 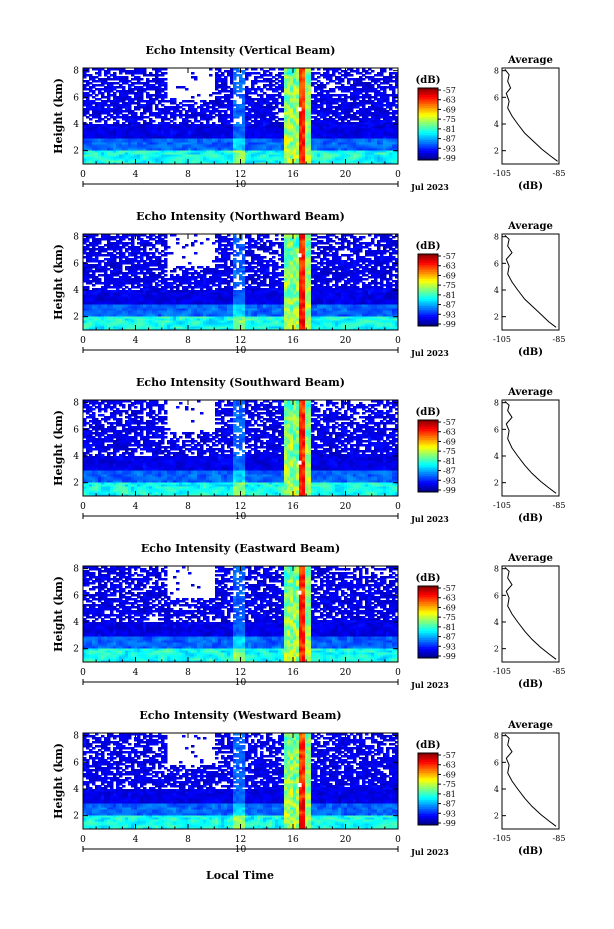 I want to click on chart-title: Echo Intensity (Northward Beam), so click(x=240, y=216).